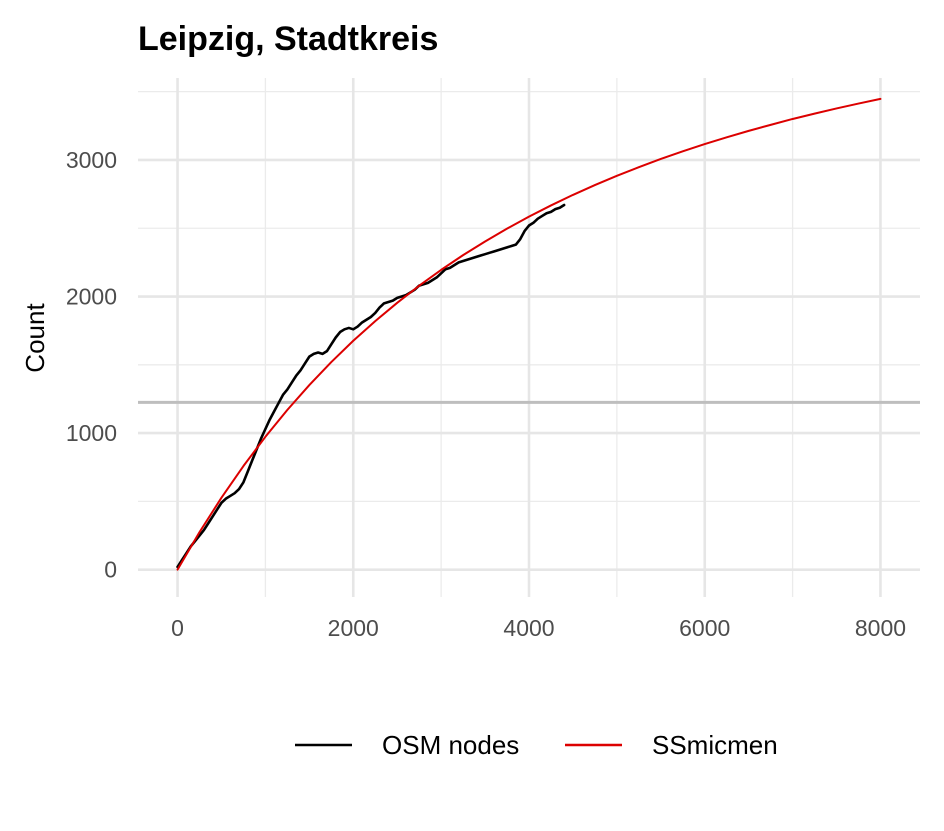 The width and height of the screenshot is (944, 831). I want to click on legend-label-2: SSmicmen, so click(715, 745).